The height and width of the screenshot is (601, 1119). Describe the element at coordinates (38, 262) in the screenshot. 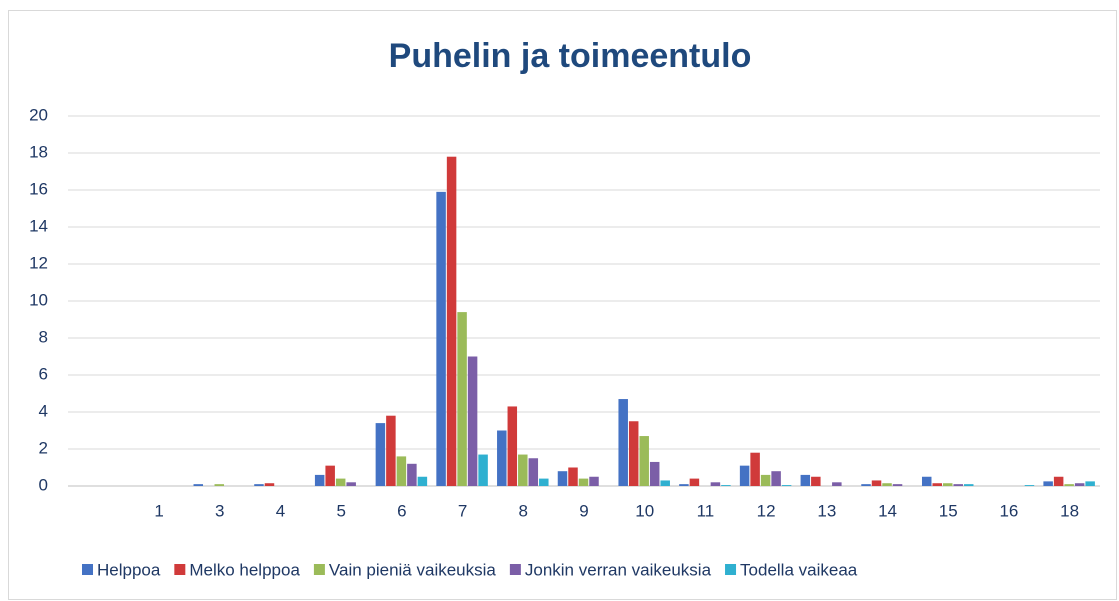

I see `y-tick-label: 12` at that location.